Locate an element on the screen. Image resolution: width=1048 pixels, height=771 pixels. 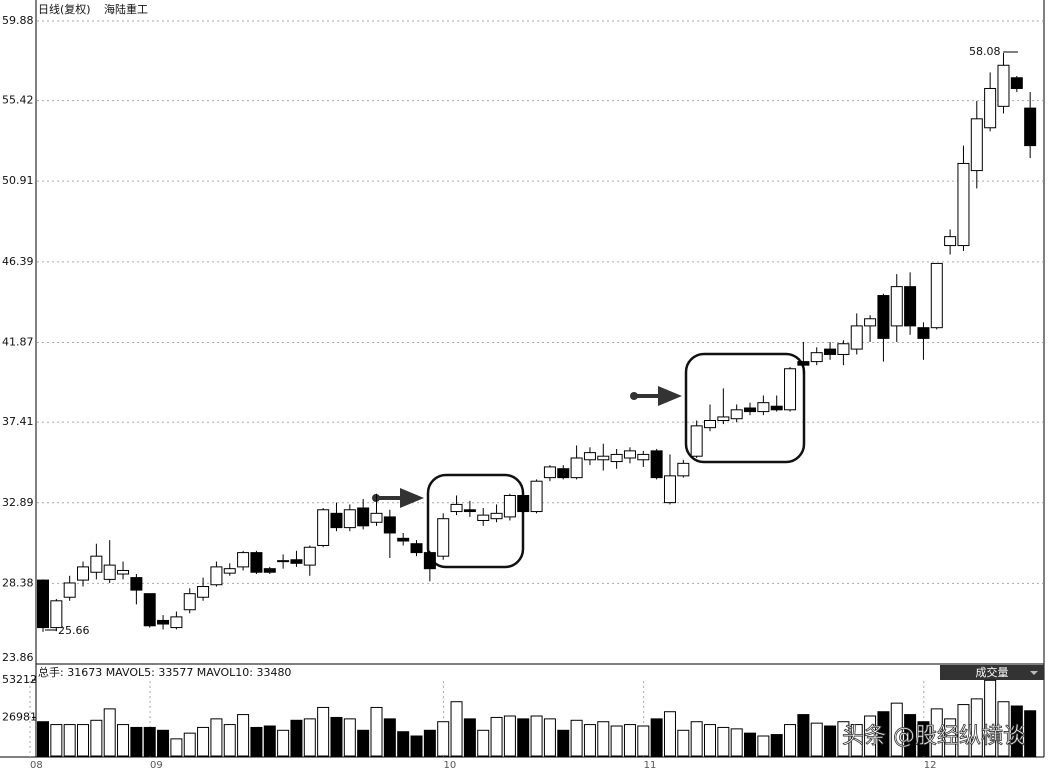
y-tick-label: 23.86 is located at coordinates (18, 657).